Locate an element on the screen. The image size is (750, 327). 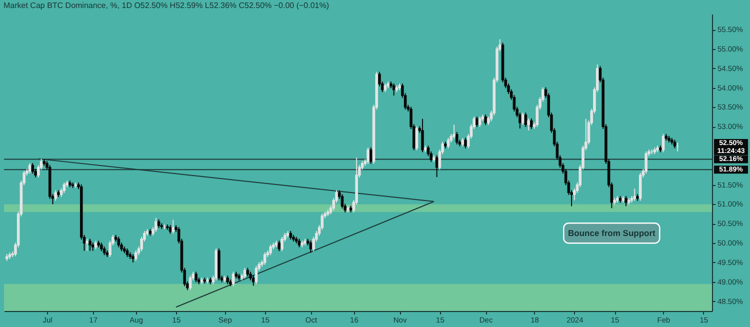
chart-title: Market Cap BTC Dominance, %, 1D O52.50% H52.59% L52.36% C52.50% −0.00 (−0.01%) is located at coordinates (167, 5).